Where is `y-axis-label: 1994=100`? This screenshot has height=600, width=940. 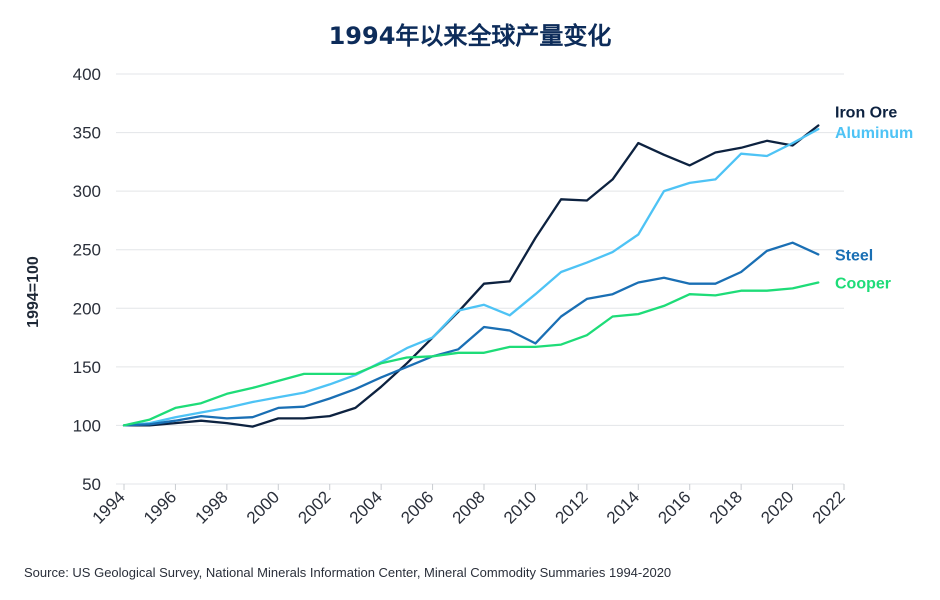
y-axis-label: 1994=100 is located at coordinates (33, 292).